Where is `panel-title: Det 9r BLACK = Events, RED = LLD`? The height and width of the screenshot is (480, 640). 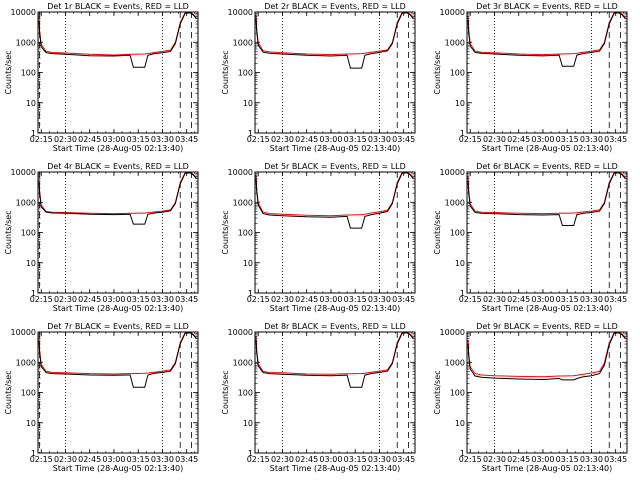
panel-title: Det 9r BLACK = Events, RED = LLD is located at coordinates (547, 326).